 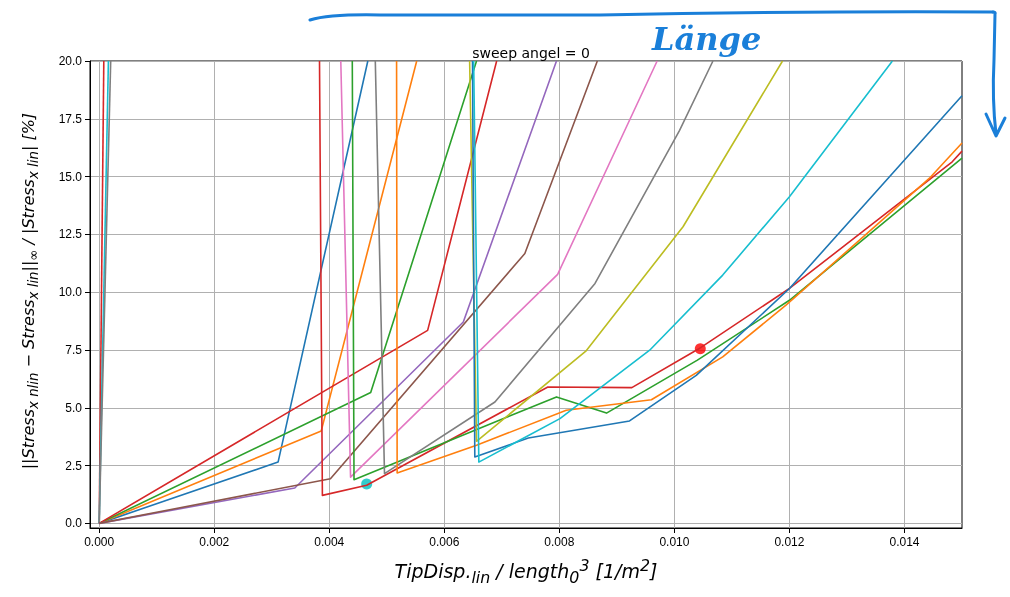 I want to click on x-tick-label: 0.006, so click(x=444, y=542).